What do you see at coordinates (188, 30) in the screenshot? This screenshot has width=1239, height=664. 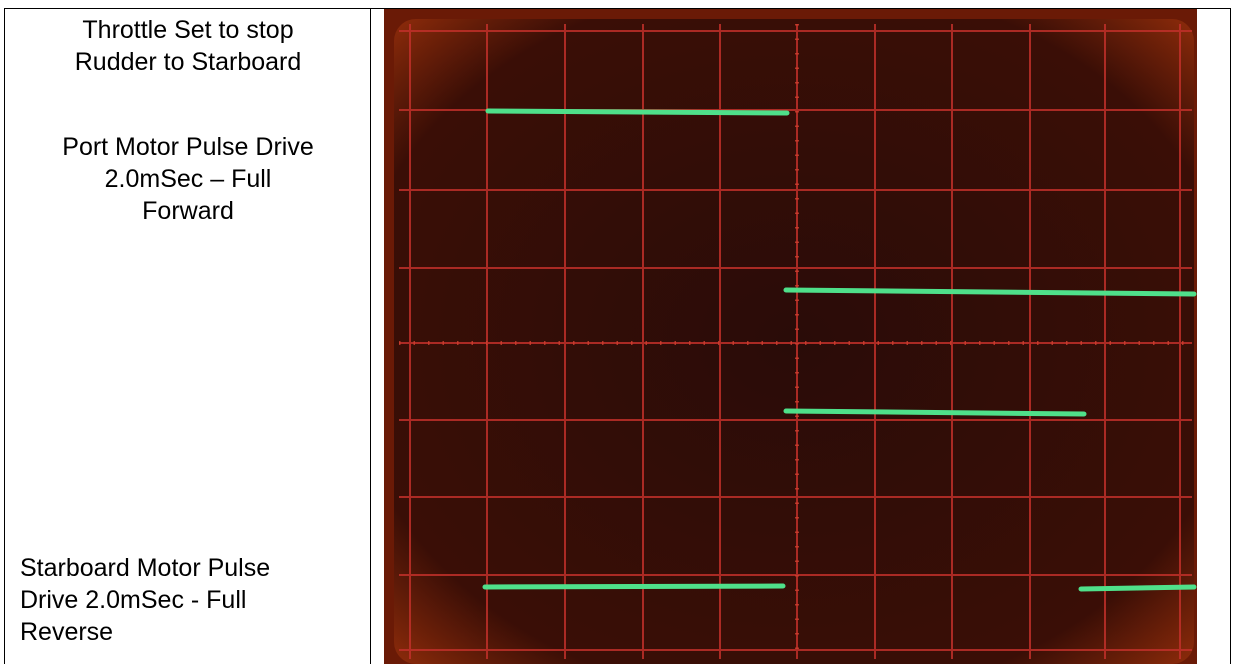 I see `heading-line: Throttle Set to stop` at bounding box center [188, 30].